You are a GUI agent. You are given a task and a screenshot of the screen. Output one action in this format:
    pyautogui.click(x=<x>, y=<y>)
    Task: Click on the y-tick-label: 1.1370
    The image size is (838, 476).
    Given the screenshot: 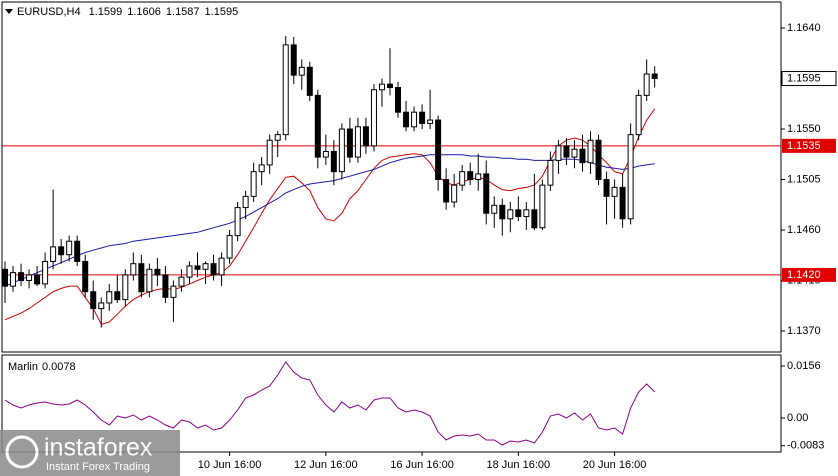 What is the action you would take?
    pyautogui.click(x=804, y=331)
    